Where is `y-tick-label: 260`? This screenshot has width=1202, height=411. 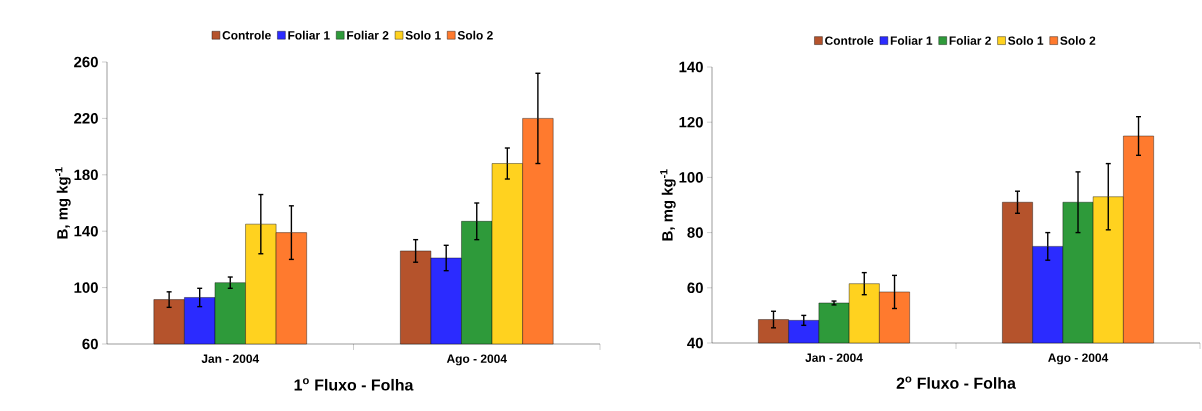
y-tick-label: 260 is located at coordinates (86, 62).